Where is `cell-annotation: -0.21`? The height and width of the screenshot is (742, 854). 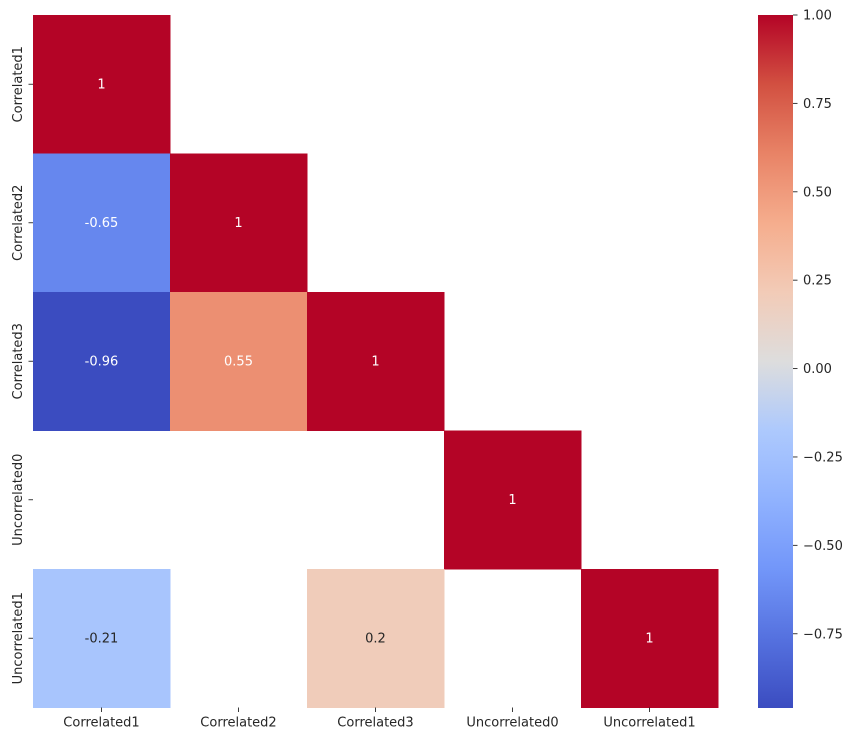
cell-annotation: -0.21 is located at coordinates (102, 638).